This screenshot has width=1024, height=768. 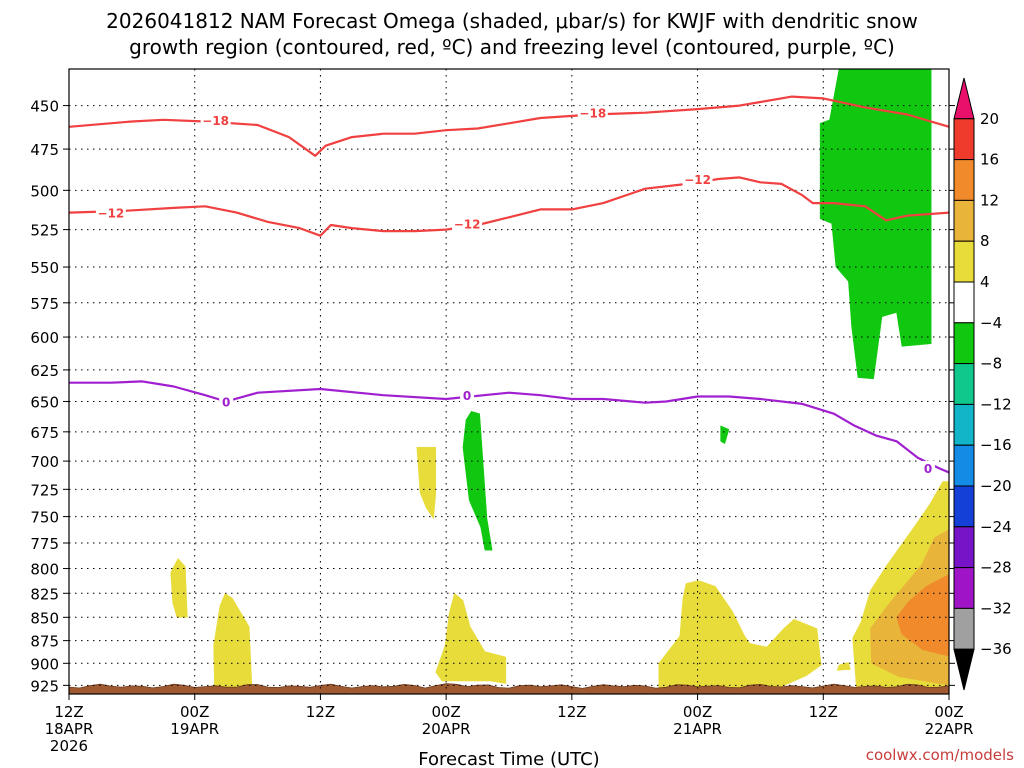 What do you see at coordinates (44, 150) in the screenshot?
I see `y-tick-label: 475` at bounding box center [44, 150].